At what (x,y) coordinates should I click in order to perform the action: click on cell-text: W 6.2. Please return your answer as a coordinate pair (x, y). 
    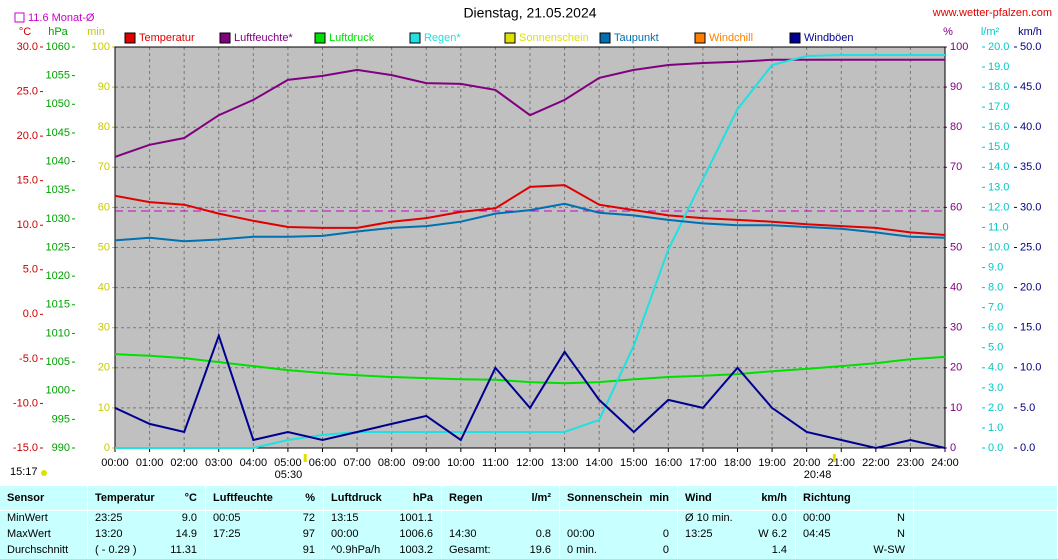
    Looking at the image, I should click on (772, 534).